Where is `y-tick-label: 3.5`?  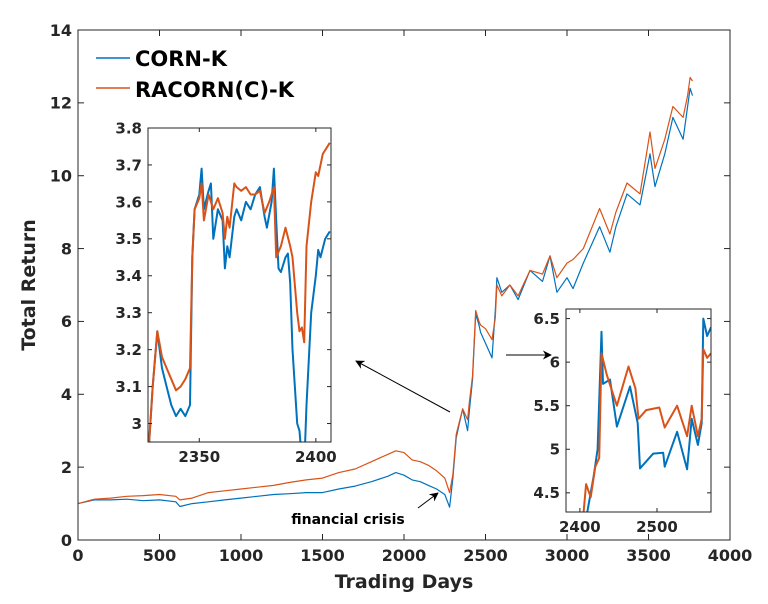 y-tick-label: 3.5 is located at coordinates (128, 239).